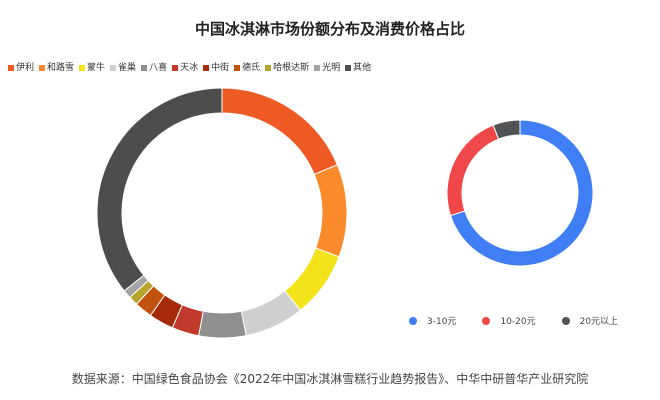  Describe the element at coordinates (25, 68) in the screenshot. I see `legend-label: 伊利` at that location.